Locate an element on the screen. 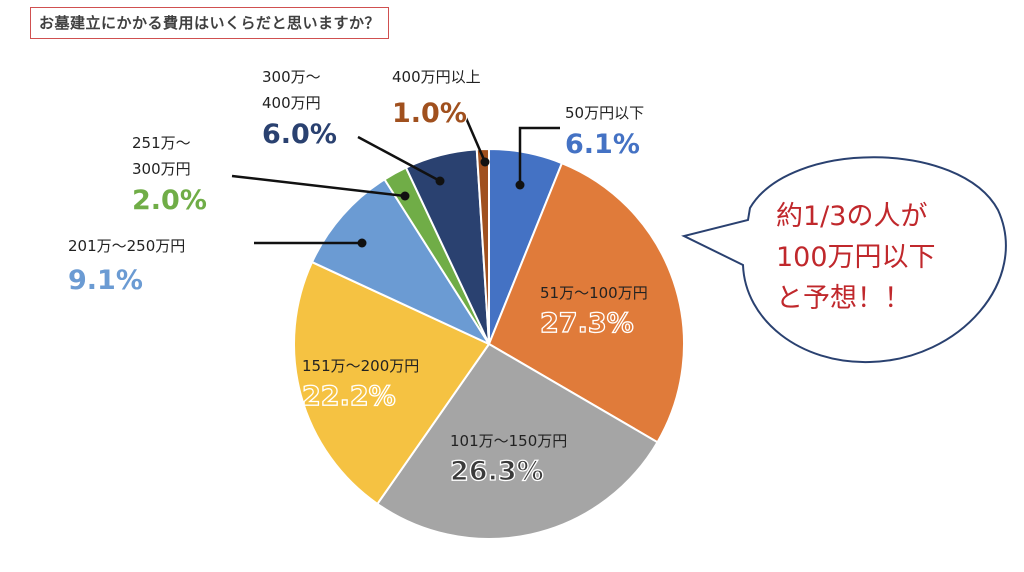 The image size is (1024, 572). callout-line-3: と予想！！ is located at coordinates (843, 298).